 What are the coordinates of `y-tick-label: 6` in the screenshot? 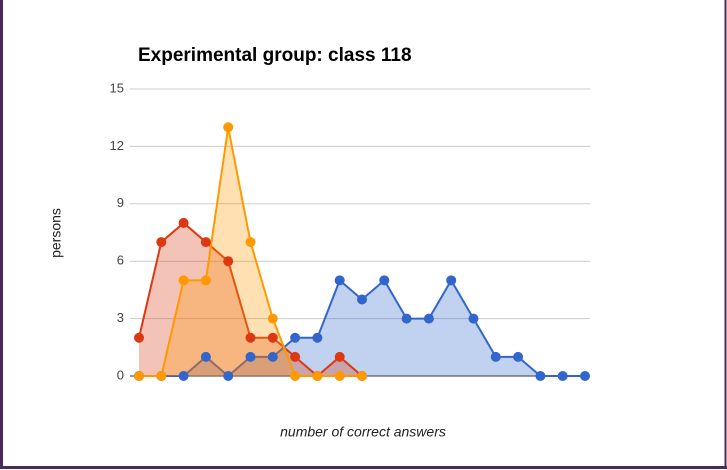 It's located at (120, 260).